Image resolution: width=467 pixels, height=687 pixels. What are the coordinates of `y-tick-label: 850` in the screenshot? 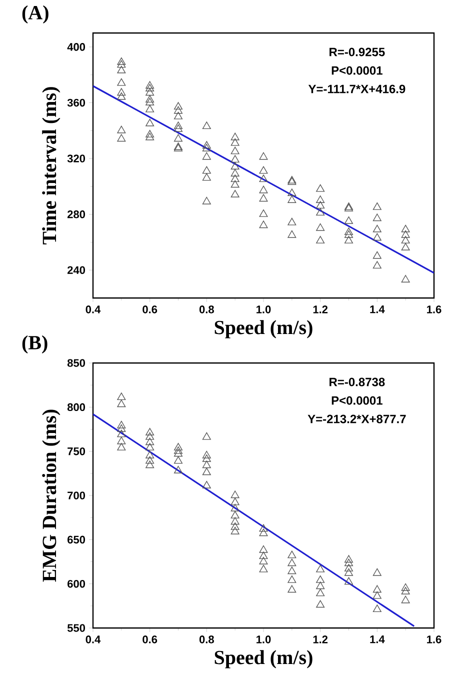 It's located at (76, 363).